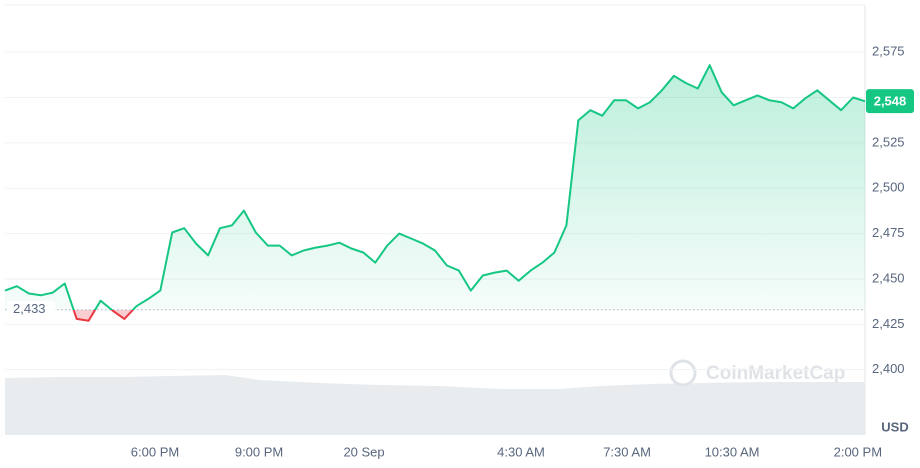 This screenshot has height=468, width=920. I want to click on watermark-text: CoinMarketCap, so click(775, 373).